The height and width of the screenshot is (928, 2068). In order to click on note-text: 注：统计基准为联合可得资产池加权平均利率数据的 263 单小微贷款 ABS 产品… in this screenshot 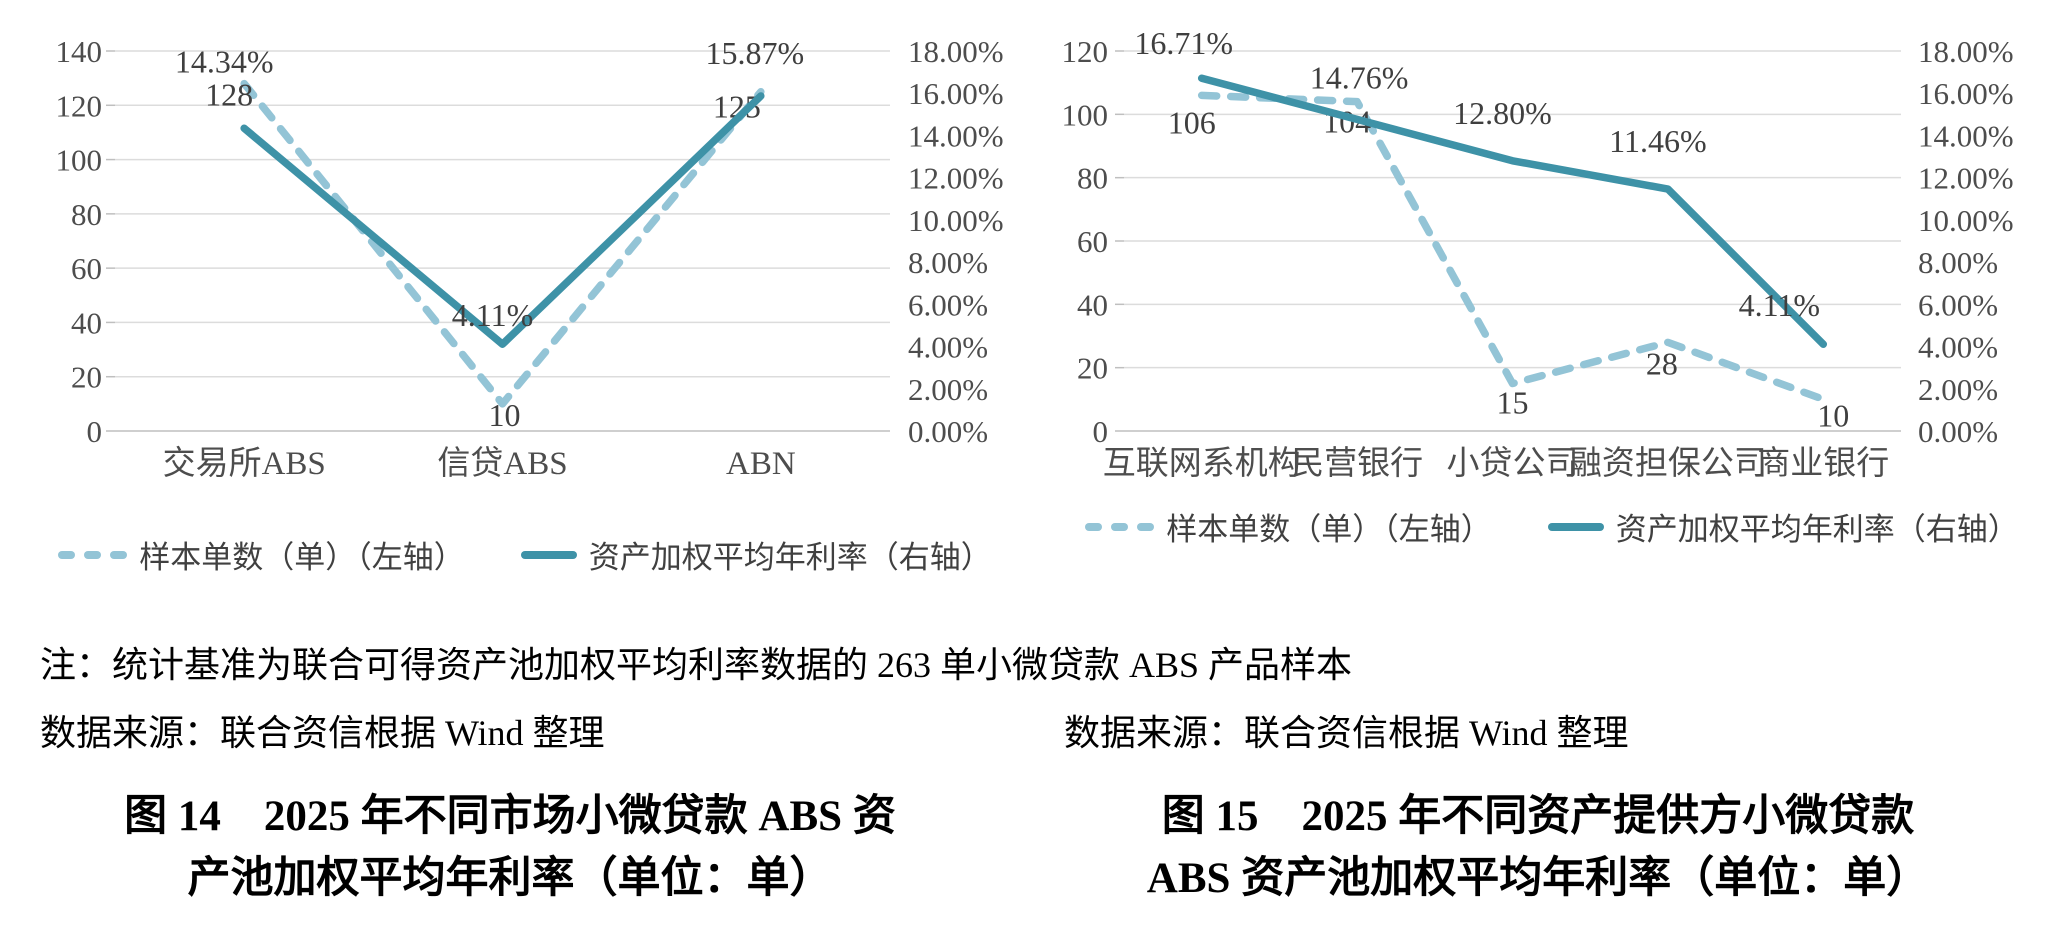, I will do `click(696, 665)`.